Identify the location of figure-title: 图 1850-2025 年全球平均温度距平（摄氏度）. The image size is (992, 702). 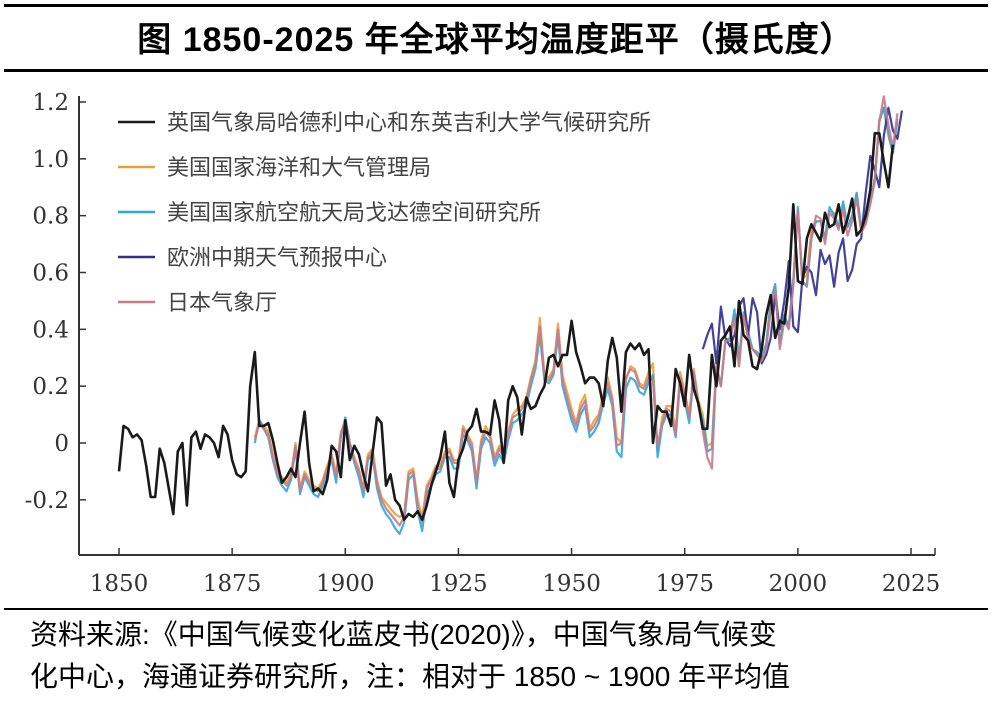
(496, 40).